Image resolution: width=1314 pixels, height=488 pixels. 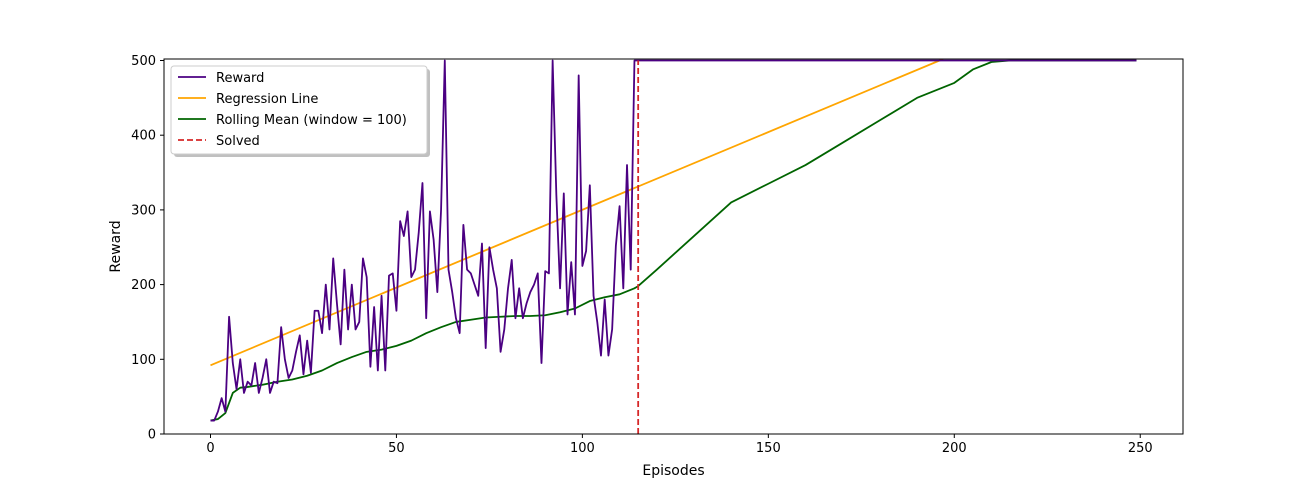 I want to click on y-tick-label: 300, so click(x=143, y=210).